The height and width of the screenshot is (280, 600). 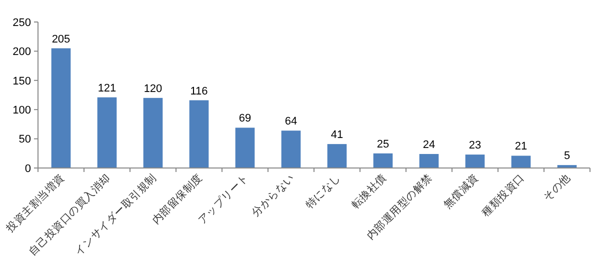 What do you see at coordinates (567, 156) in the screenshot?
I see `data-label: 5` at bounding box center [567, 156].